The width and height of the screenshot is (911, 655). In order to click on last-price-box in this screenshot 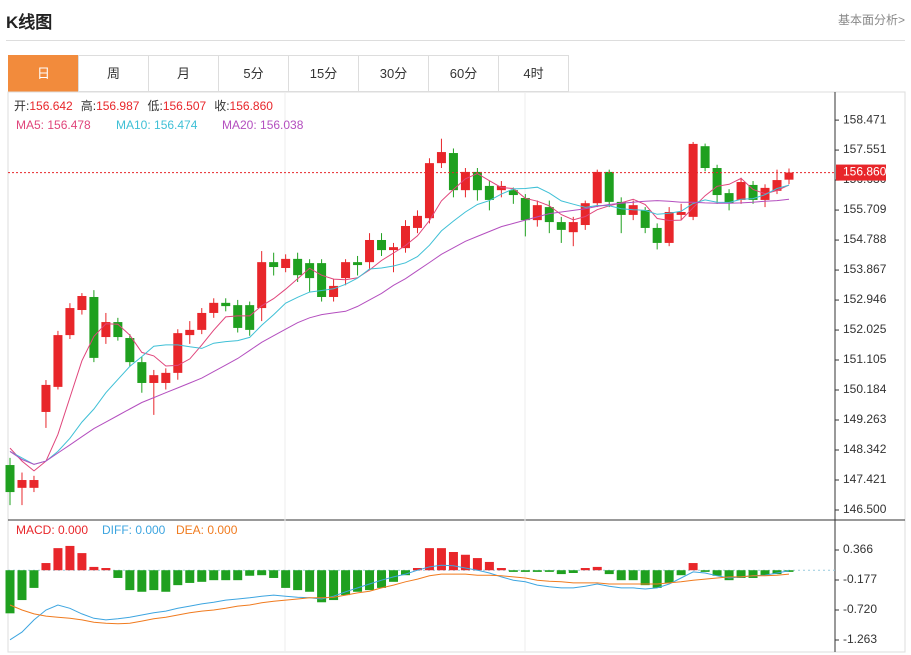, I will do `click(861, 172)`.